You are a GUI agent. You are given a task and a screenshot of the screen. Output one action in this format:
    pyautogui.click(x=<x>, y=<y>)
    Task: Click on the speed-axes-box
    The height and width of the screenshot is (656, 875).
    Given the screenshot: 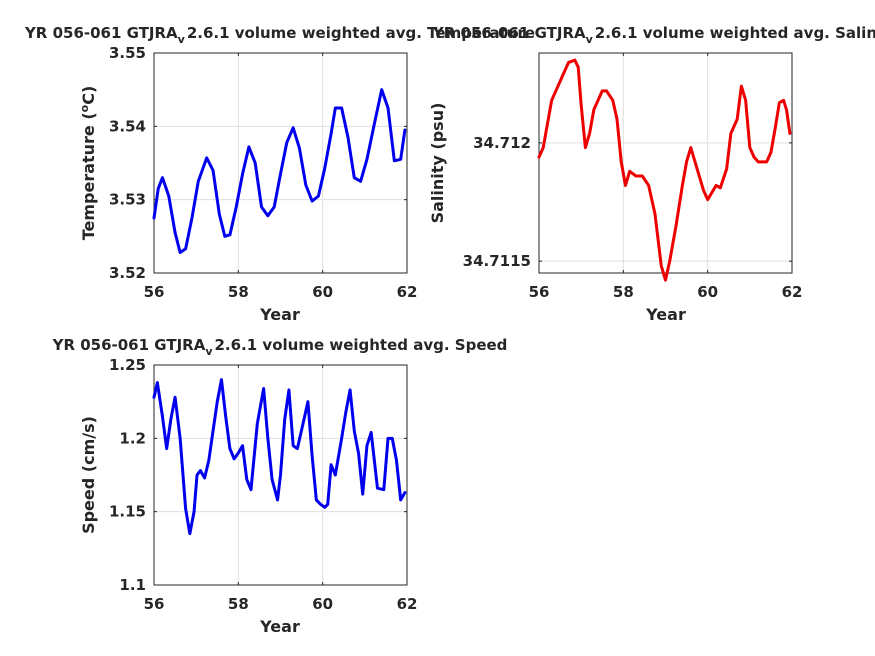 What is the action you would take?
    pyautogui.click(x=280, y=475)
    